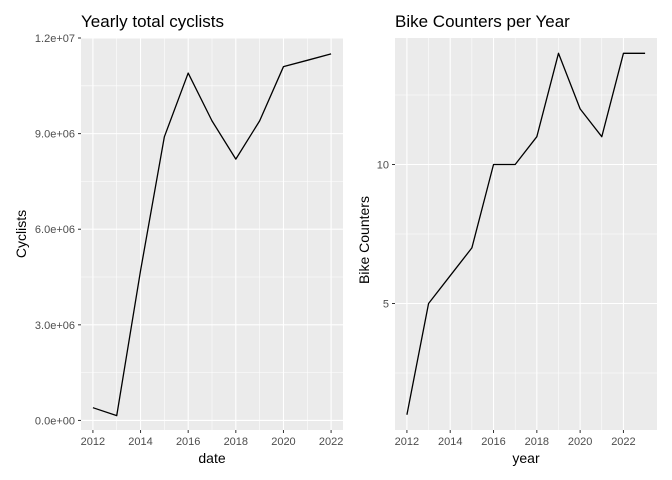 The width and height of the screenshot is (672, 480). What do you see at coordinates (482, 21) in the screenshot?
I see `chart-title: Bike Counters per Year` at bounding box center [482, 21].